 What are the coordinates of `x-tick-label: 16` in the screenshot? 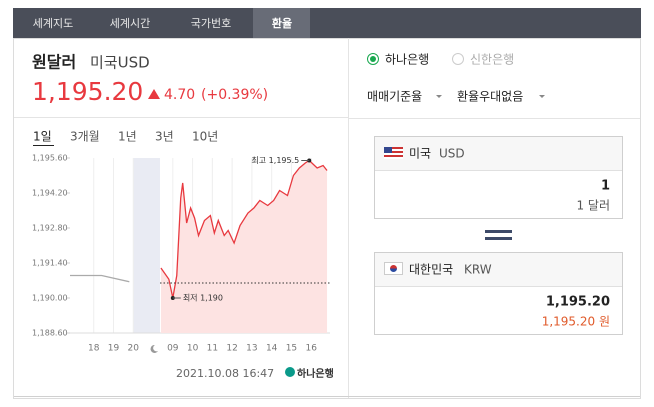 It's located at (311, 349).